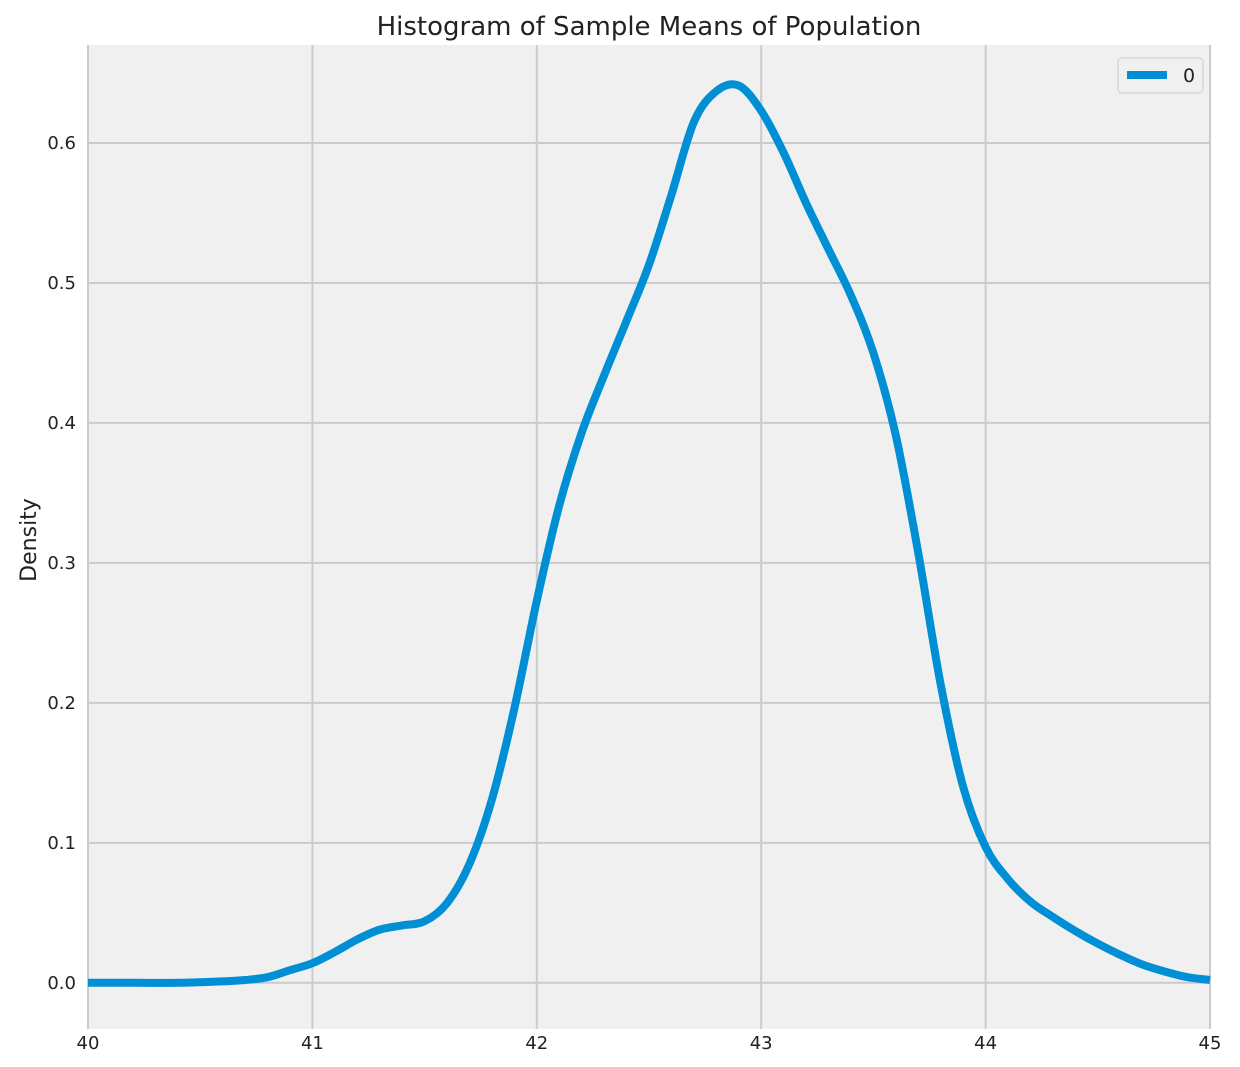  I want to click on x-tick-labels: 40 41 42 43 44 45, so click(649, 1043).